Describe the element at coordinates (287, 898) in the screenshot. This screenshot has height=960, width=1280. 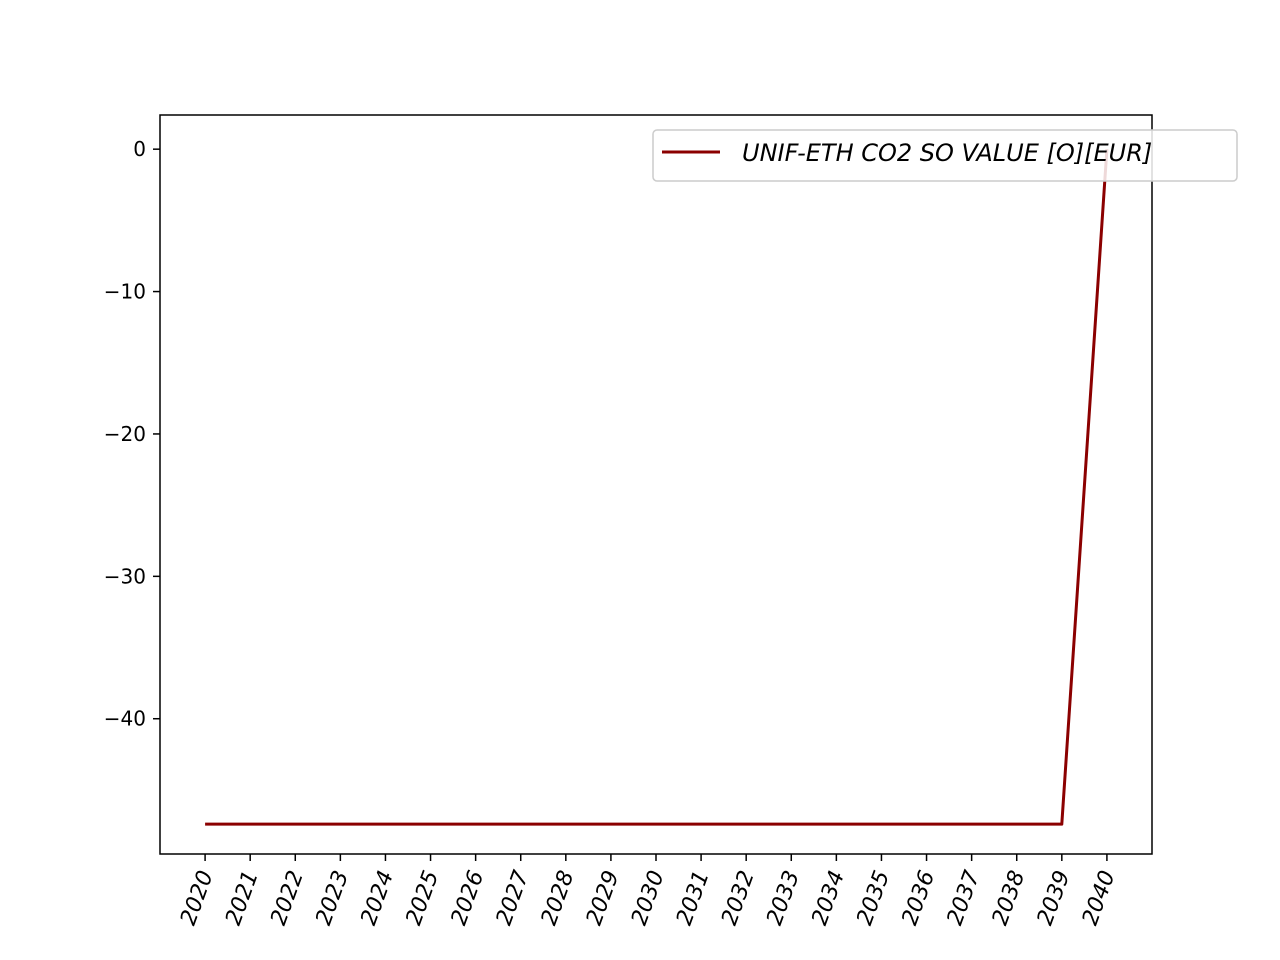
I see `x-tick-label: 2022` at that location.